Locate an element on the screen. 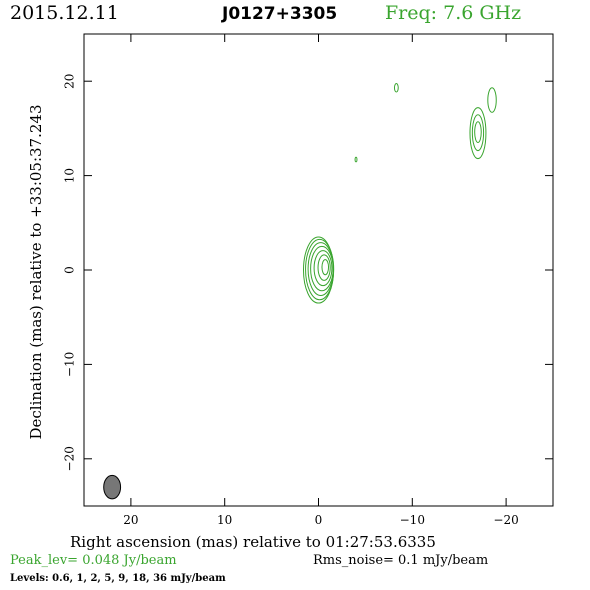 This screenshot has height=590, width=590. y-tick-label: −20 is located at coordinates (70, 458).